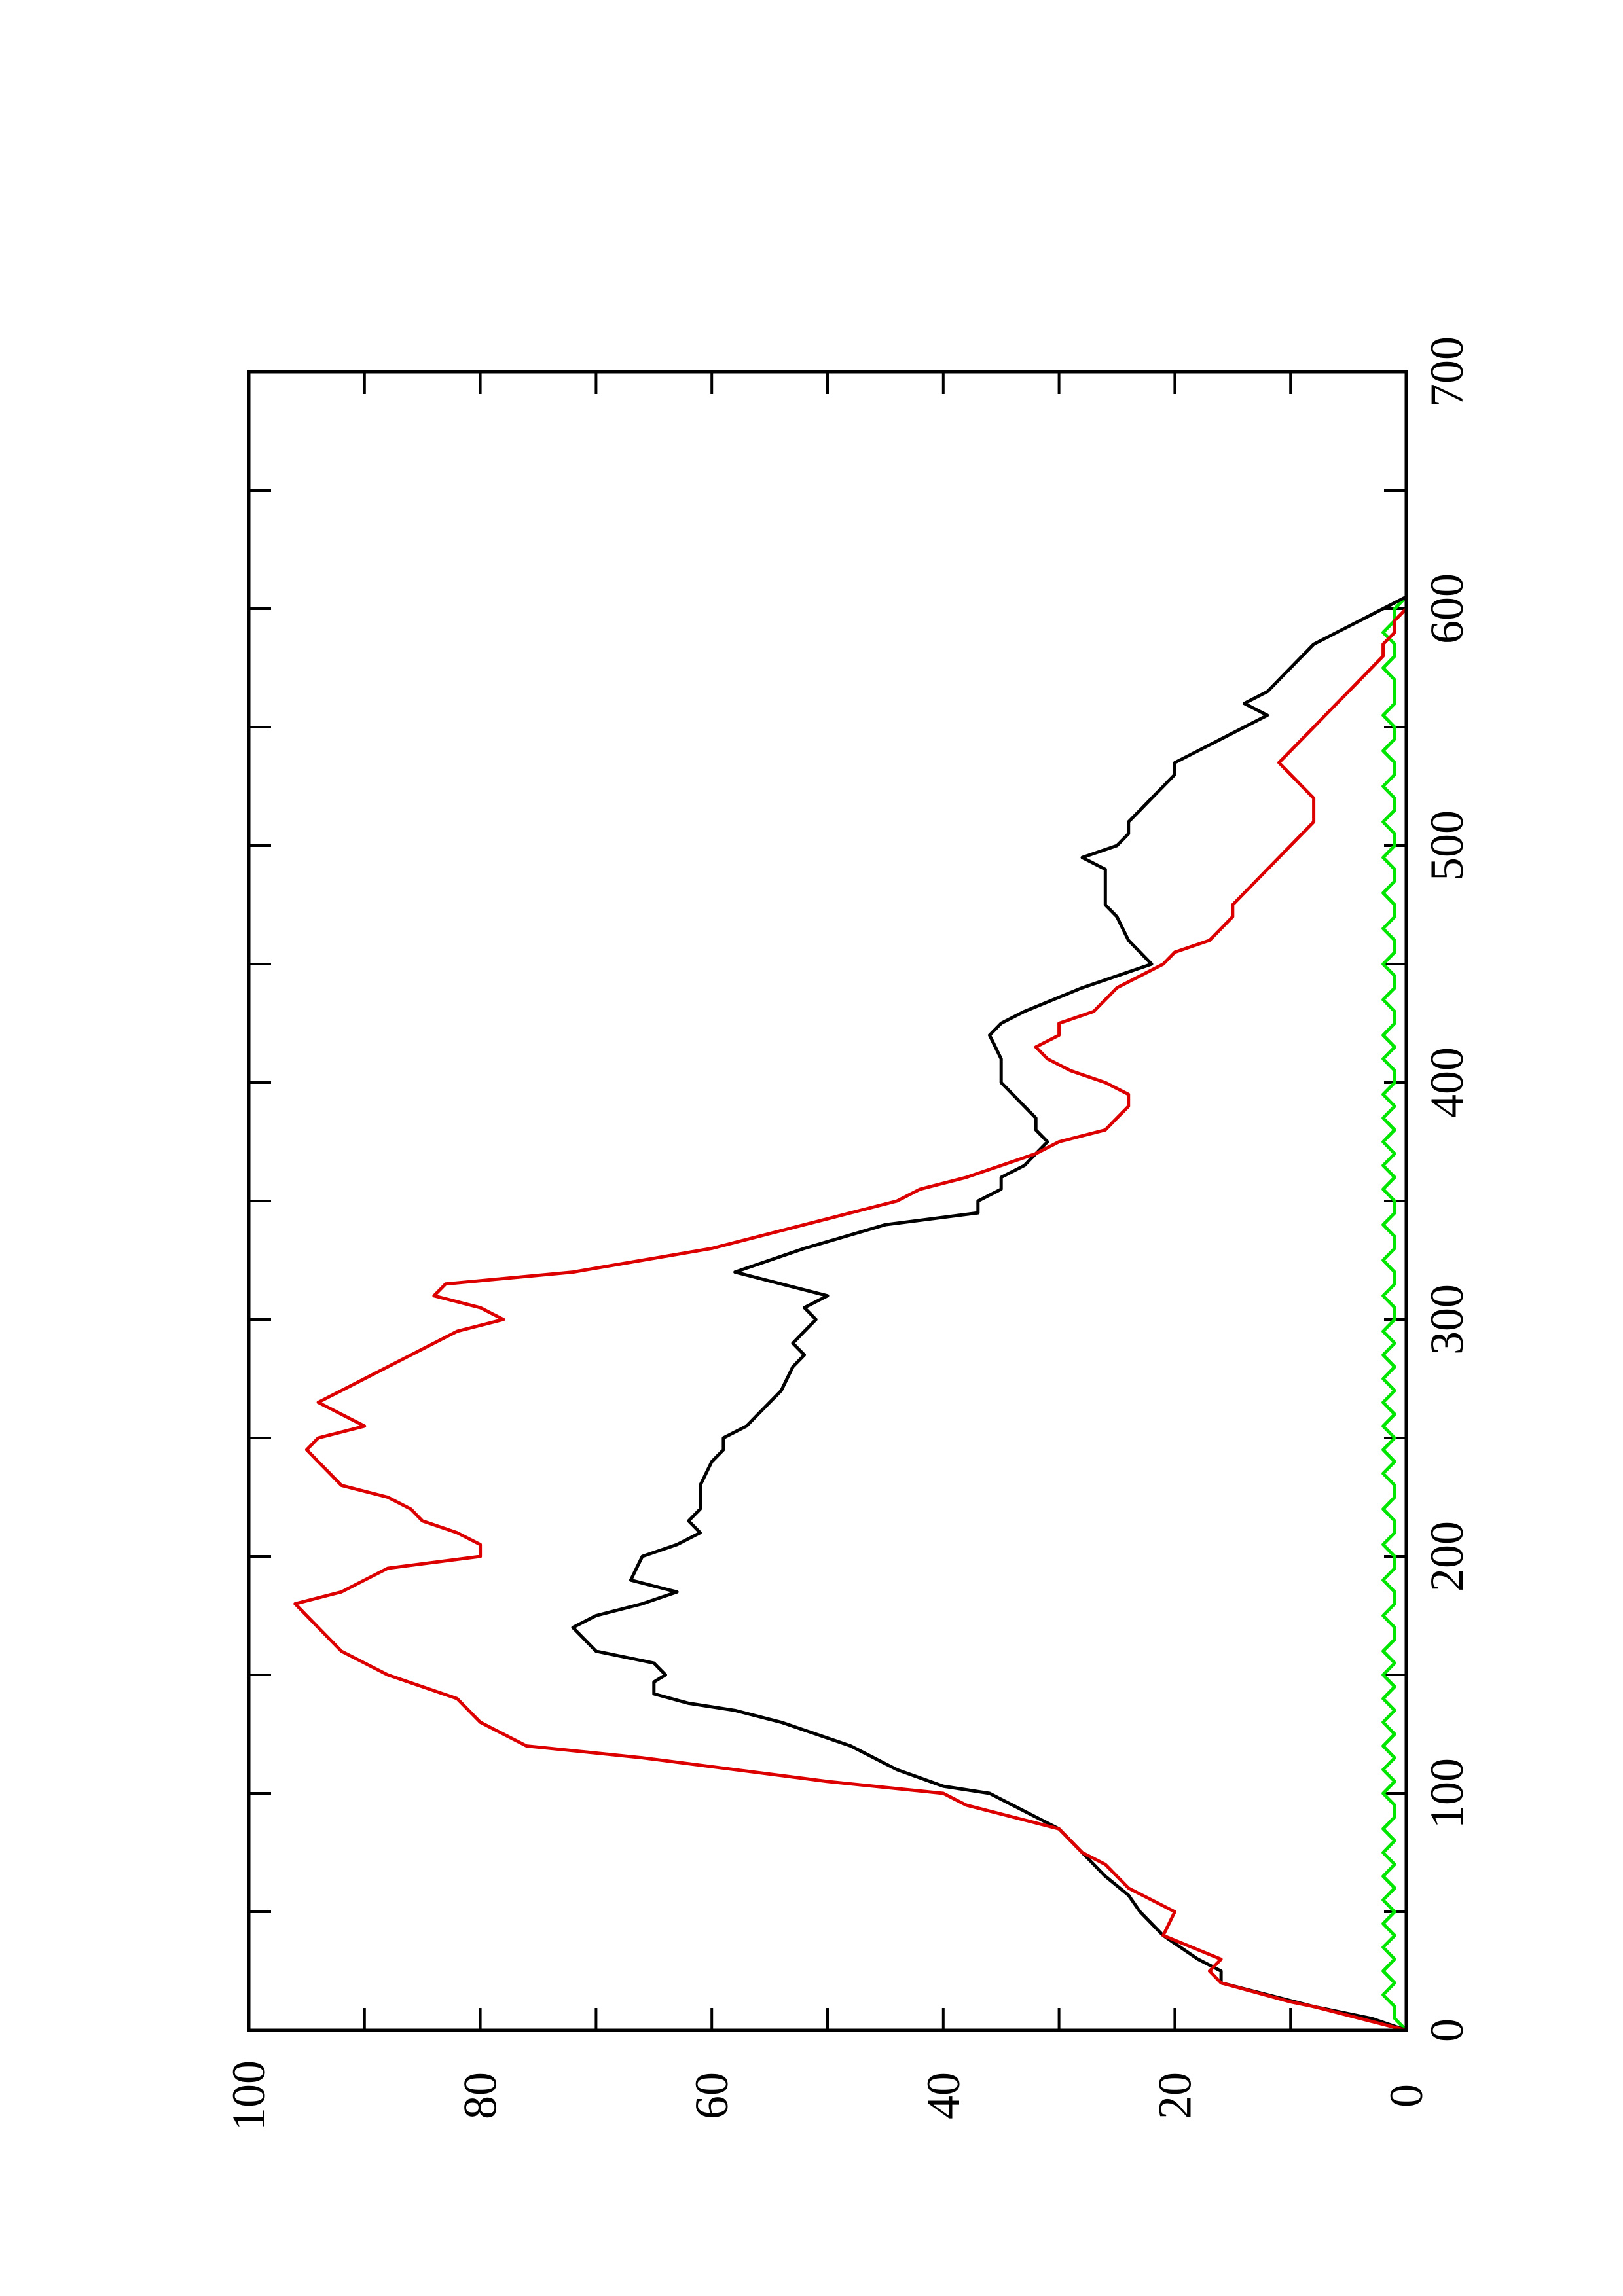 The image size is (1623, 2296). I want to click on x-tick-label: 400, so click(1447, 1082).